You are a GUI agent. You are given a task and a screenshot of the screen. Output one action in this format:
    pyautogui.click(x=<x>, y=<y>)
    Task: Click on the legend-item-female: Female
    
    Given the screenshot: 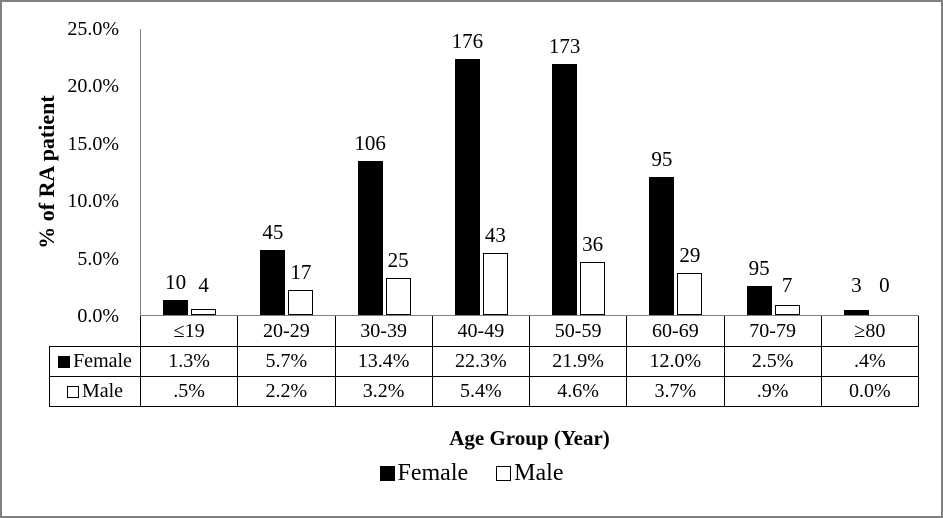 What is the action you would take?
    pyautogui.click(x=424, y=473)
    